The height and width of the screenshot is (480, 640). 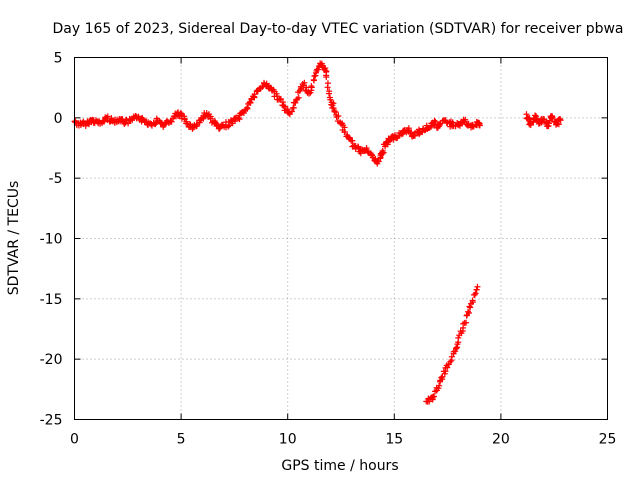 What do you see at coordinates (51, 421) in the screenshot?
I see `y-tick-label: -25` at bounding box center [51, 421].